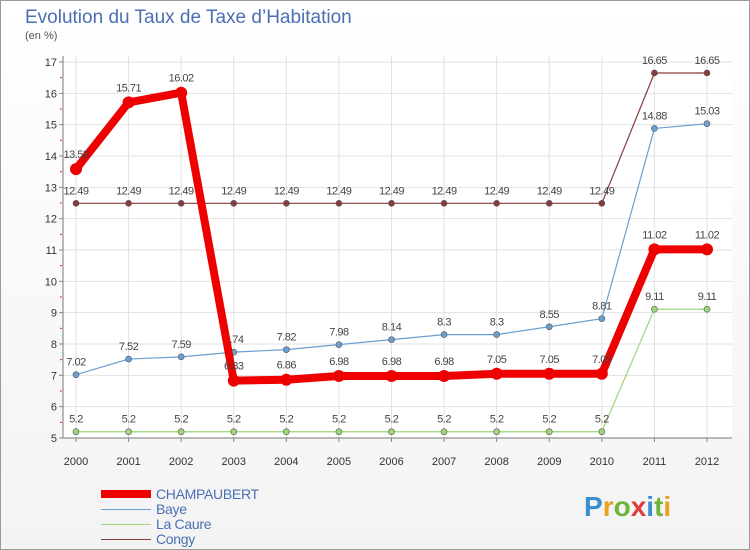  What do you see at coordinates (128, 88) in the screenshot?
I see `data-label: 15.71` at bounding box center [128, 88].